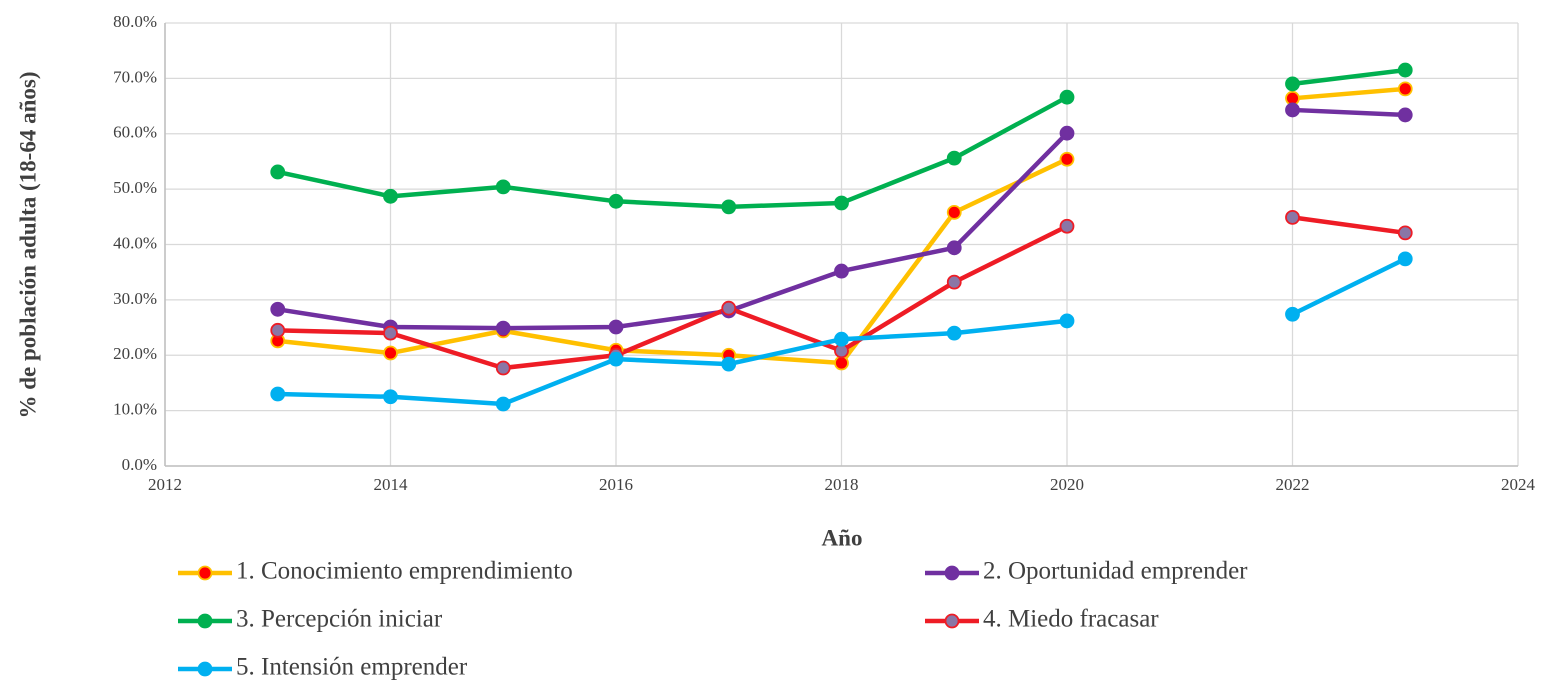  Describe the element at coordinates (135, 298) in the screenshot. I see `y-tick-label: 30.0%` at that location.